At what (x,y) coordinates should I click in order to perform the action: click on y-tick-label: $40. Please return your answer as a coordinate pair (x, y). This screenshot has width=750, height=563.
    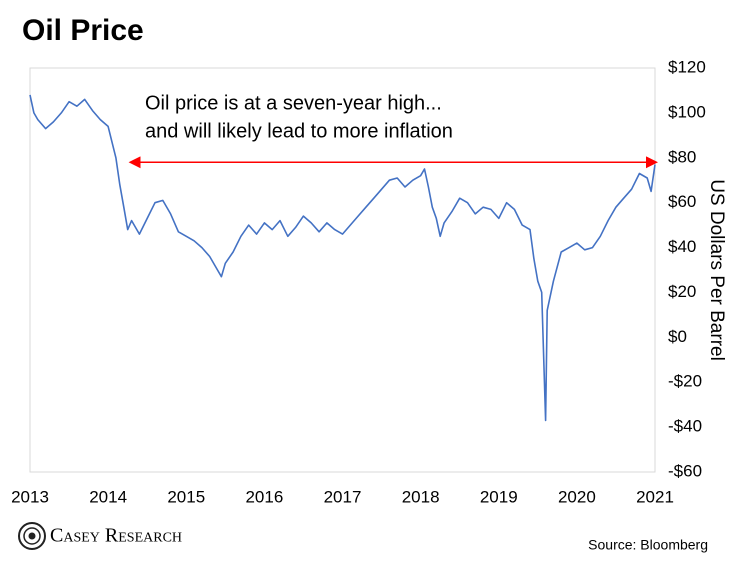
    Looking at the image, I should click on (682, 246).